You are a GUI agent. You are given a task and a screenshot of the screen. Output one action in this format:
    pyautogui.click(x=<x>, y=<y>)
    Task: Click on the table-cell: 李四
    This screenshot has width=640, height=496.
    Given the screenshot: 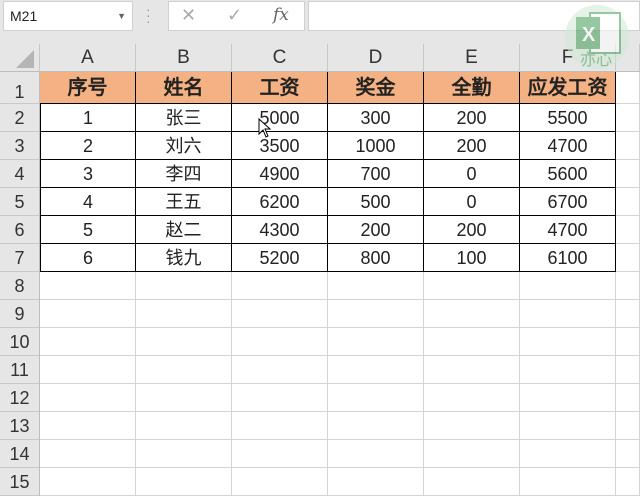 What is the action you would take?
    pyautogui.click(x=184, y=174)
    